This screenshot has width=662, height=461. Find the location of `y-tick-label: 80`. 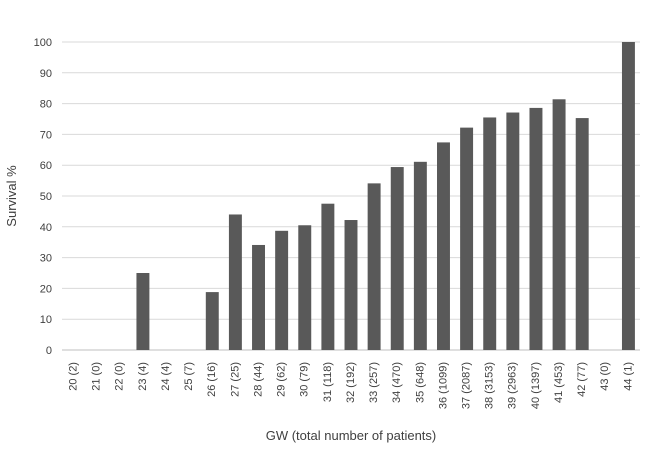

y-tick-label: 80 is located at coordinates (46, 105).